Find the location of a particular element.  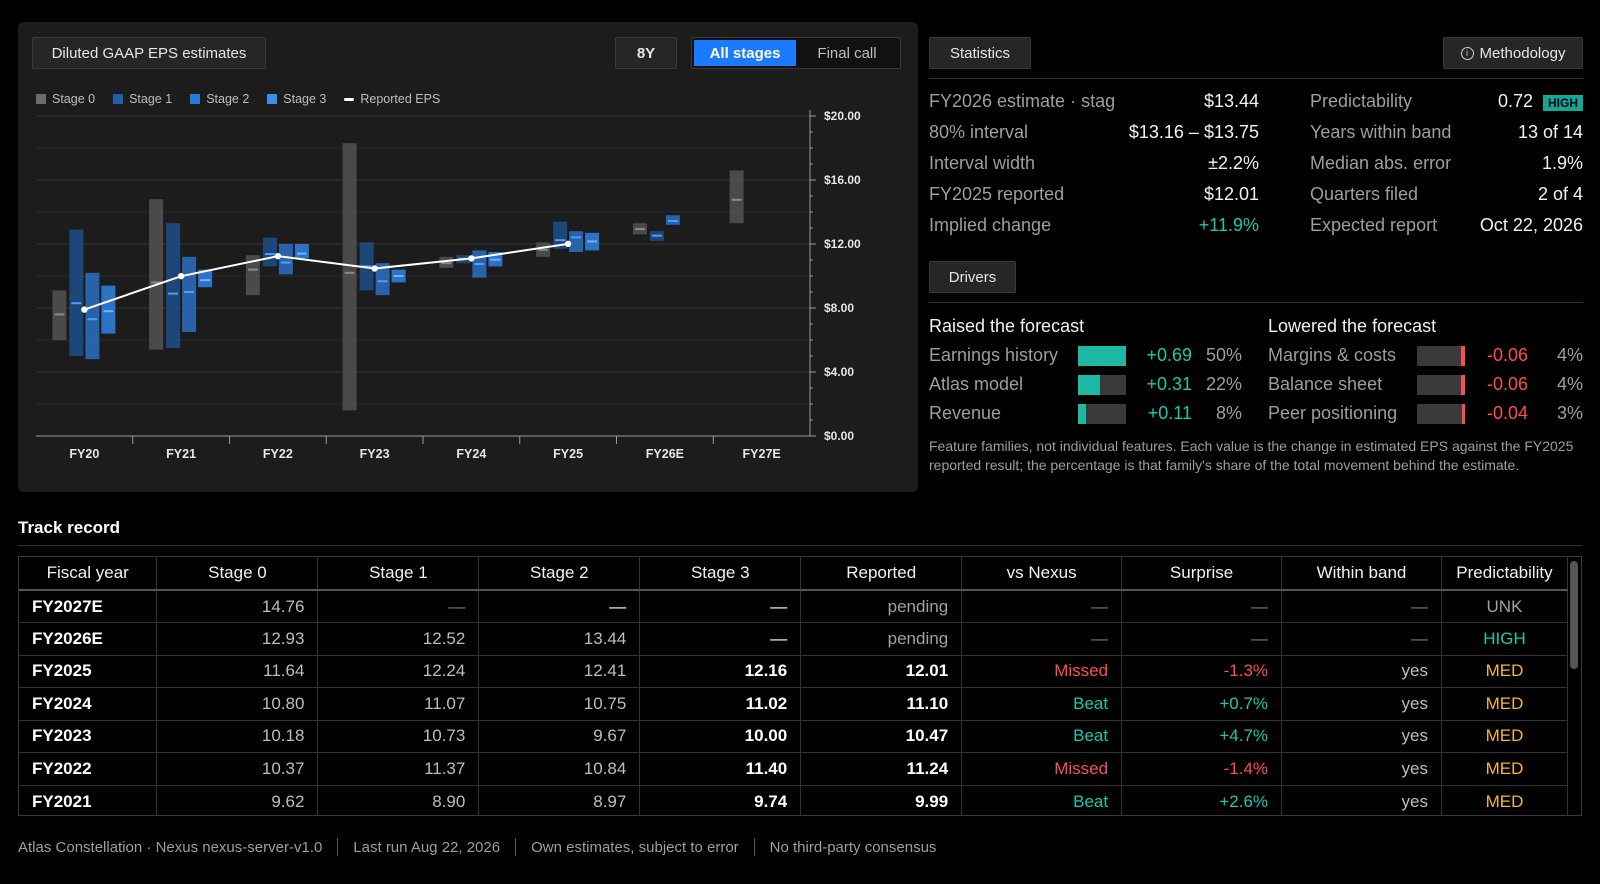

cell-stage-2: 8.97 is located at coordinates (559, 799).